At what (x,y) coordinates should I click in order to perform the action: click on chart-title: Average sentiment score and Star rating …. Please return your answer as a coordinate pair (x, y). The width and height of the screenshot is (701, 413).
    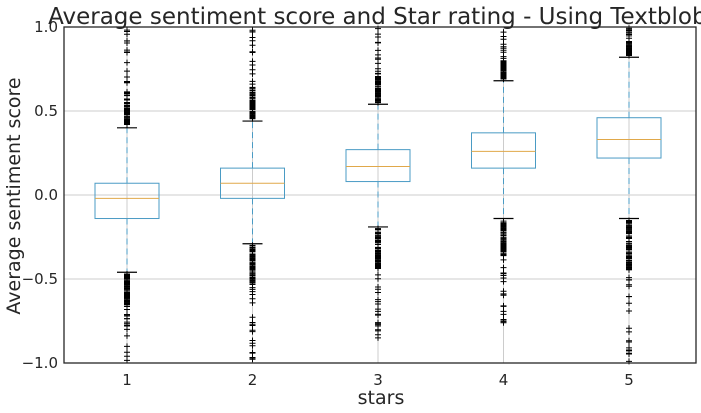
    Looking at the image, I should click on (374, 17).